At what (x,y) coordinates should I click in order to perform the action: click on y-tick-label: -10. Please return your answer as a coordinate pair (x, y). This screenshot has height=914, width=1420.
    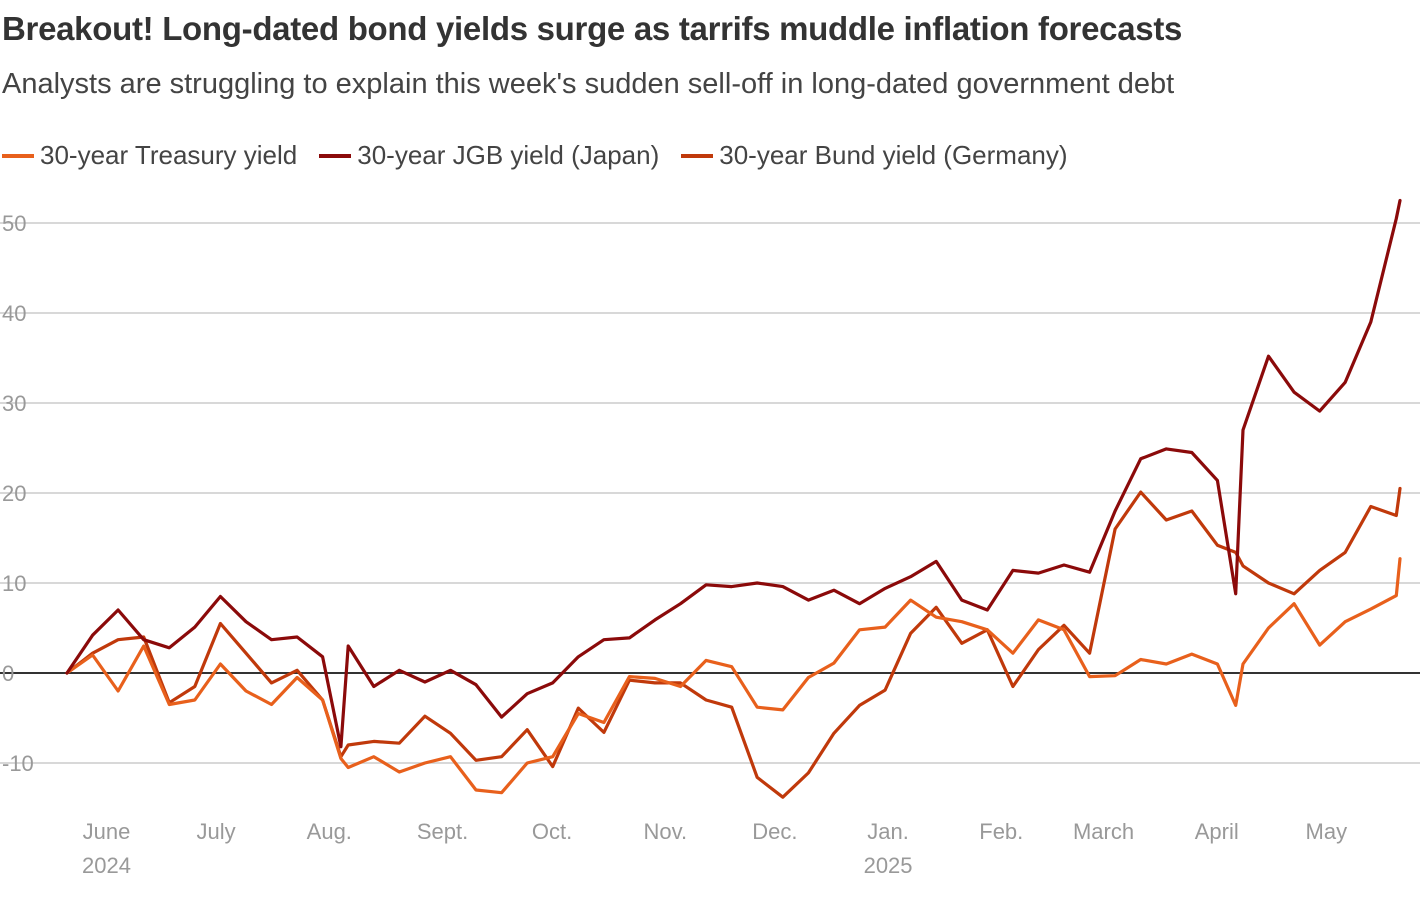
    Looking at the image, I should click on (18, 763).